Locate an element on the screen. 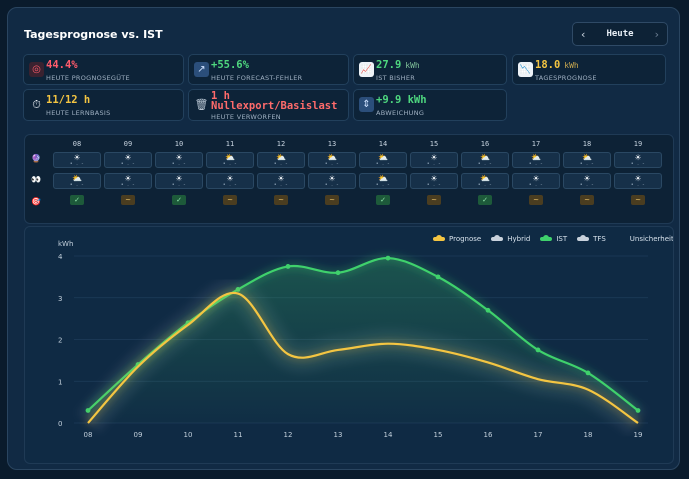 Image resolution: width=689 pixels, height=479 pixels. x-tick-label: 08 is located at coordinates (88, 435).